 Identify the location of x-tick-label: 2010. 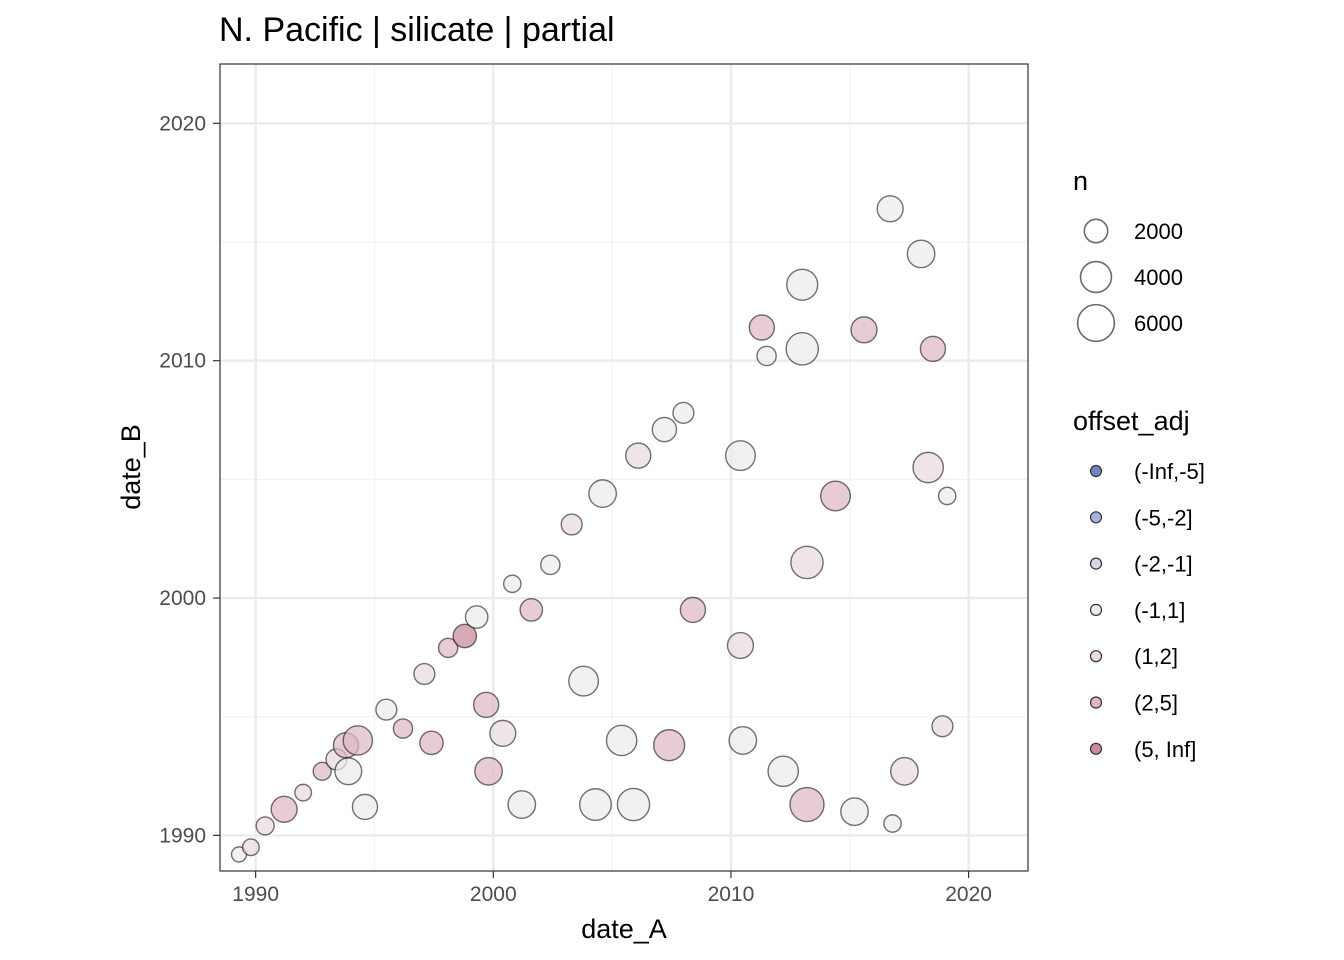
(731, 894).